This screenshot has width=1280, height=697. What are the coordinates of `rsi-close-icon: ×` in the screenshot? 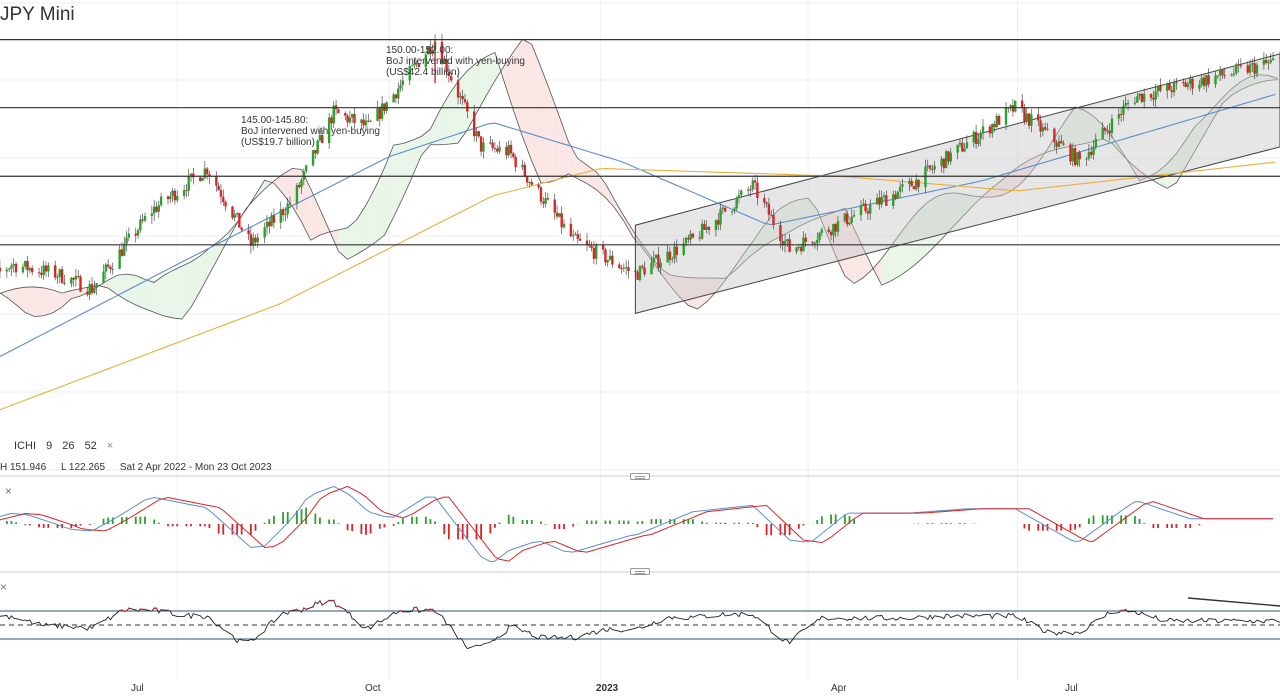 It's located at (4, 587).